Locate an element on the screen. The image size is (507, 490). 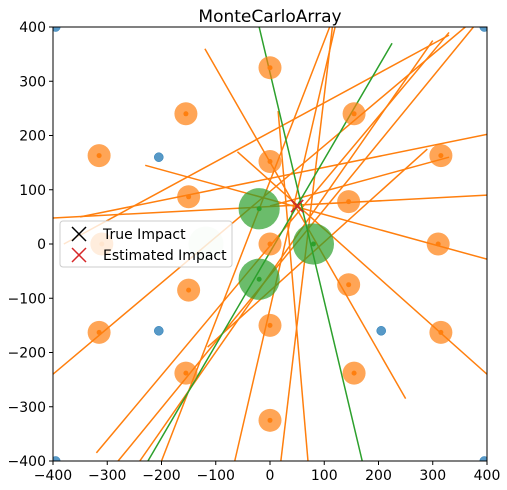
x-tick-label--400: −400 is located at coordinates (53, 476).